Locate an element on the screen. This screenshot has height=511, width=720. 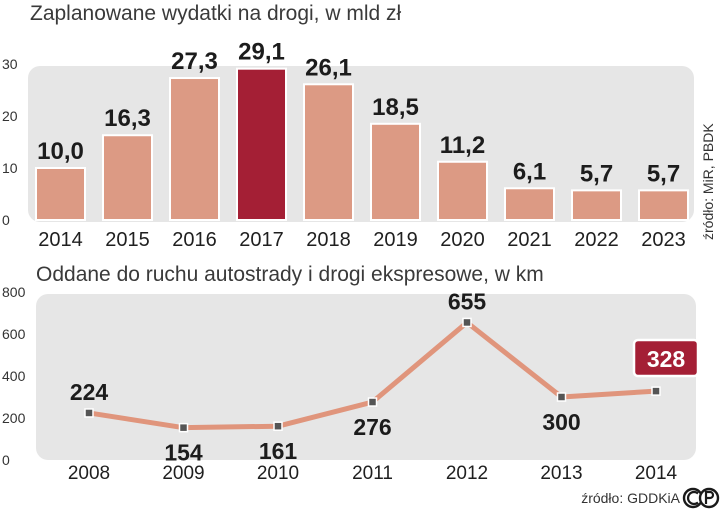
line-category-label: 2009 is located at coordinates (183, 473).